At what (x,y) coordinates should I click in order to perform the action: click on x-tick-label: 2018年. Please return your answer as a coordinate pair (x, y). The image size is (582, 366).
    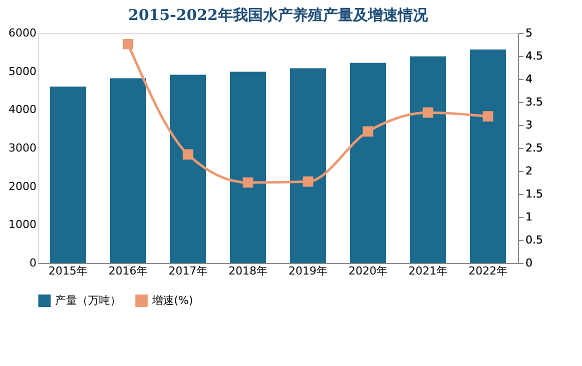
    Looking at the image, I should click on (248, 271).